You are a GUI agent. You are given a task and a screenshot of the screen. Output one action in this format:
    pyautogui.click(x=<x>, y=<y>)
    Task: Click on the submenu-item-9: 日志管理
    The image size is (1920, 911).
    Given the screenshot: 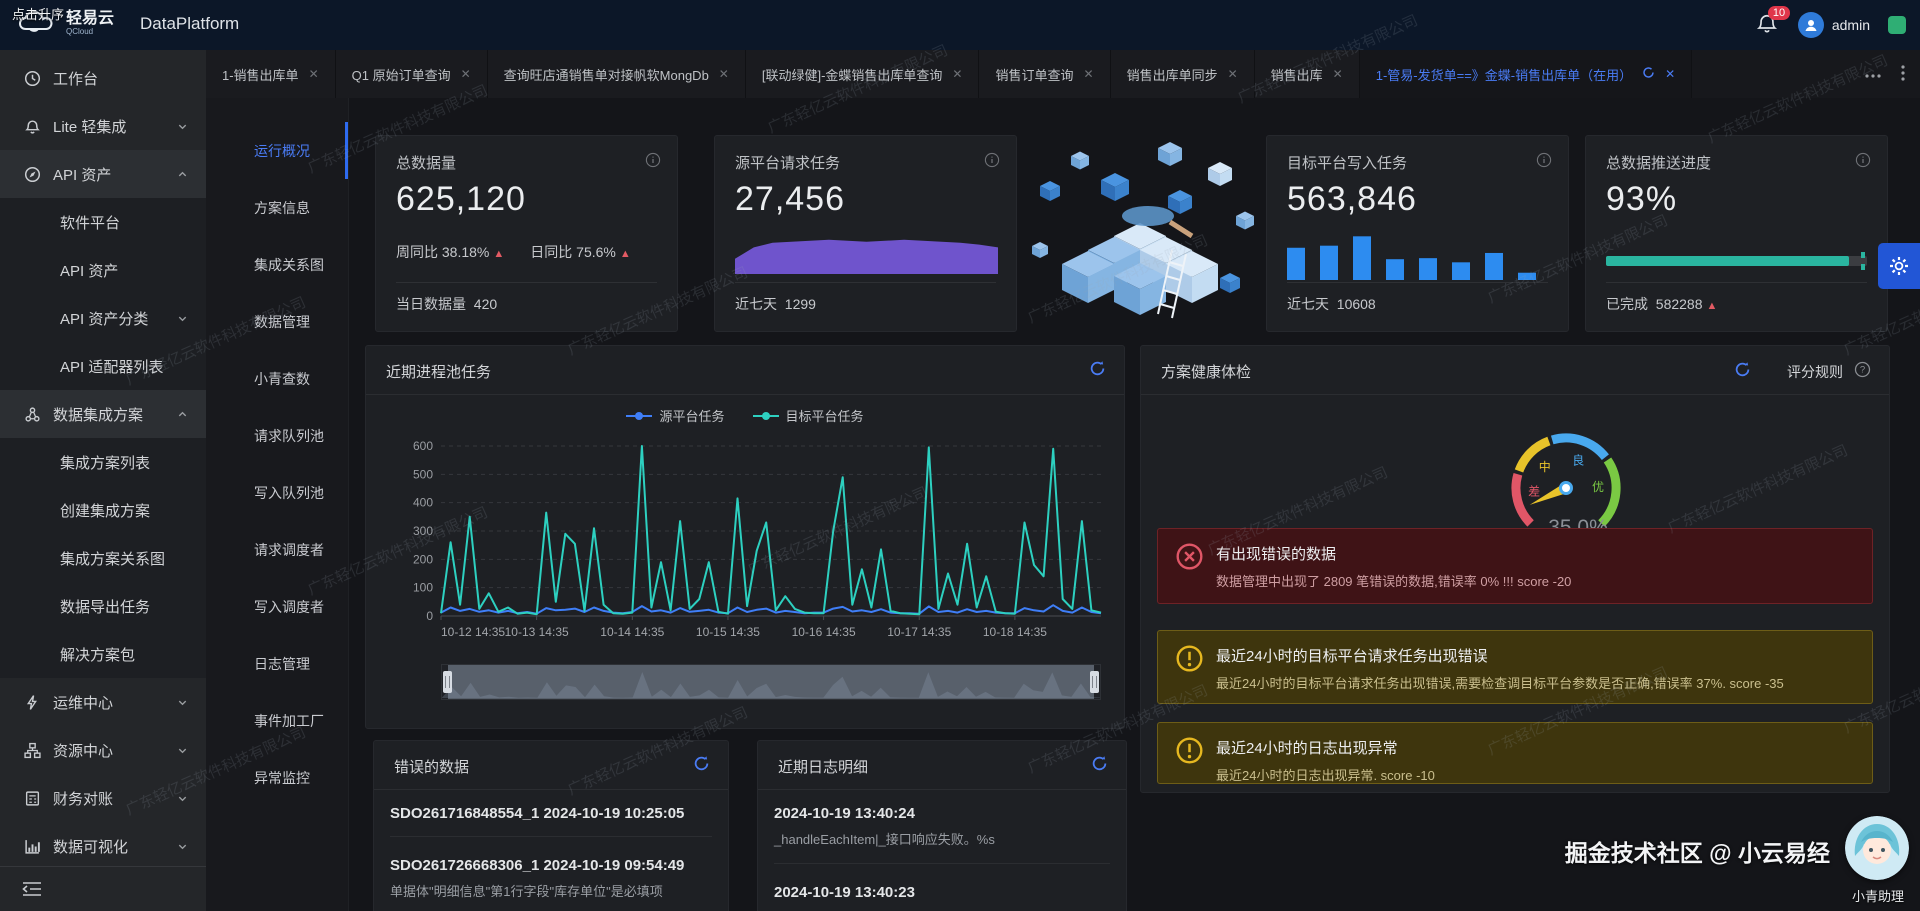 What is the action you would take?
    pyautogui.click(x=277, y=663)
    